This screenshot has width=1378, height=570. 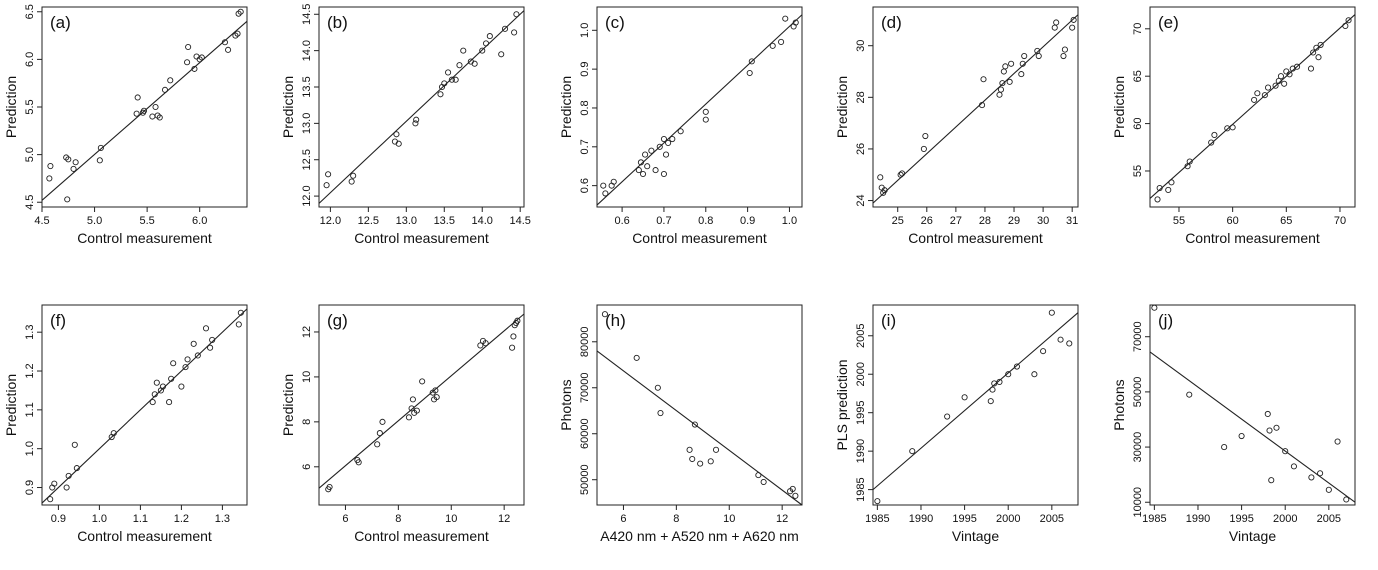 What do you see at coordinates (1138, 123) in the screenshot?
I see `y-tick-label: 60` at bounding box center [1138, 123].